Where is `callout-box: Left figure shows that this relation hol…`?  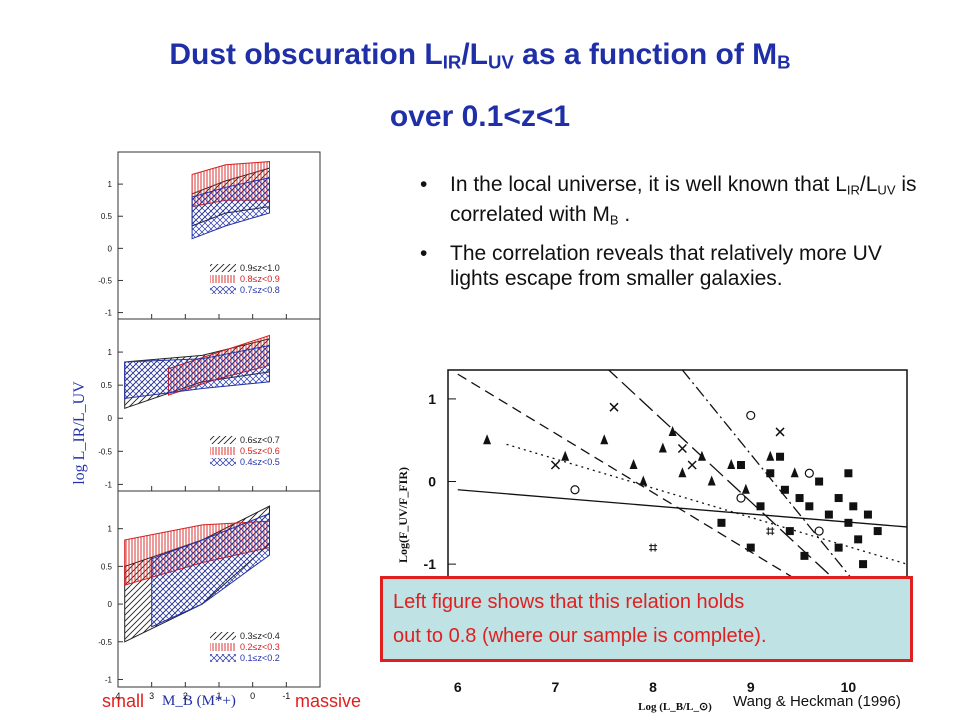 callout-box: Left figure shows that this relation hol… is located at coordinates (646, 619).